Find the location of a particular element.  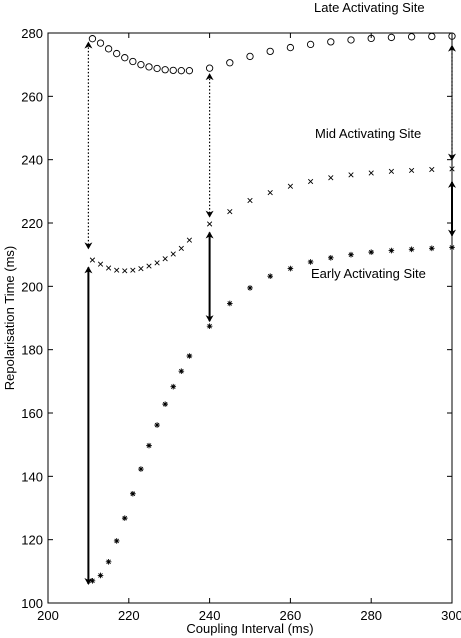

annotation-late: Late Activating Site is located at coordinates (369, 7).